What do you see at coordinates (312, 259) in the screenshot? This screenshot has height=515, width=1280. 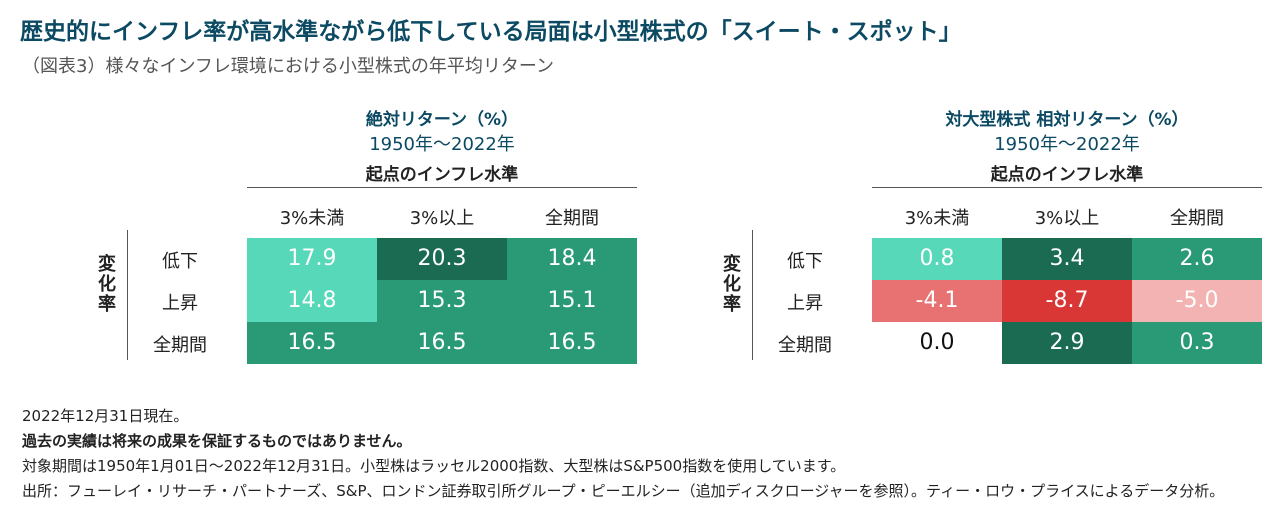 I see `table-cell: 17.9` at bounding box center [312, 259].